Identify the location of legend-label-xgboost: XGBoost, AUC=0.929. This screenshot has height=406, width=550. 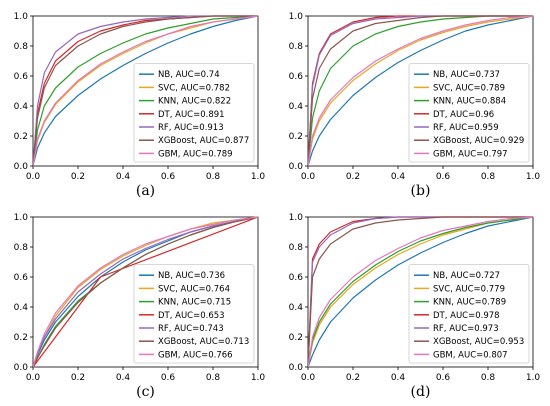
(478, 141).